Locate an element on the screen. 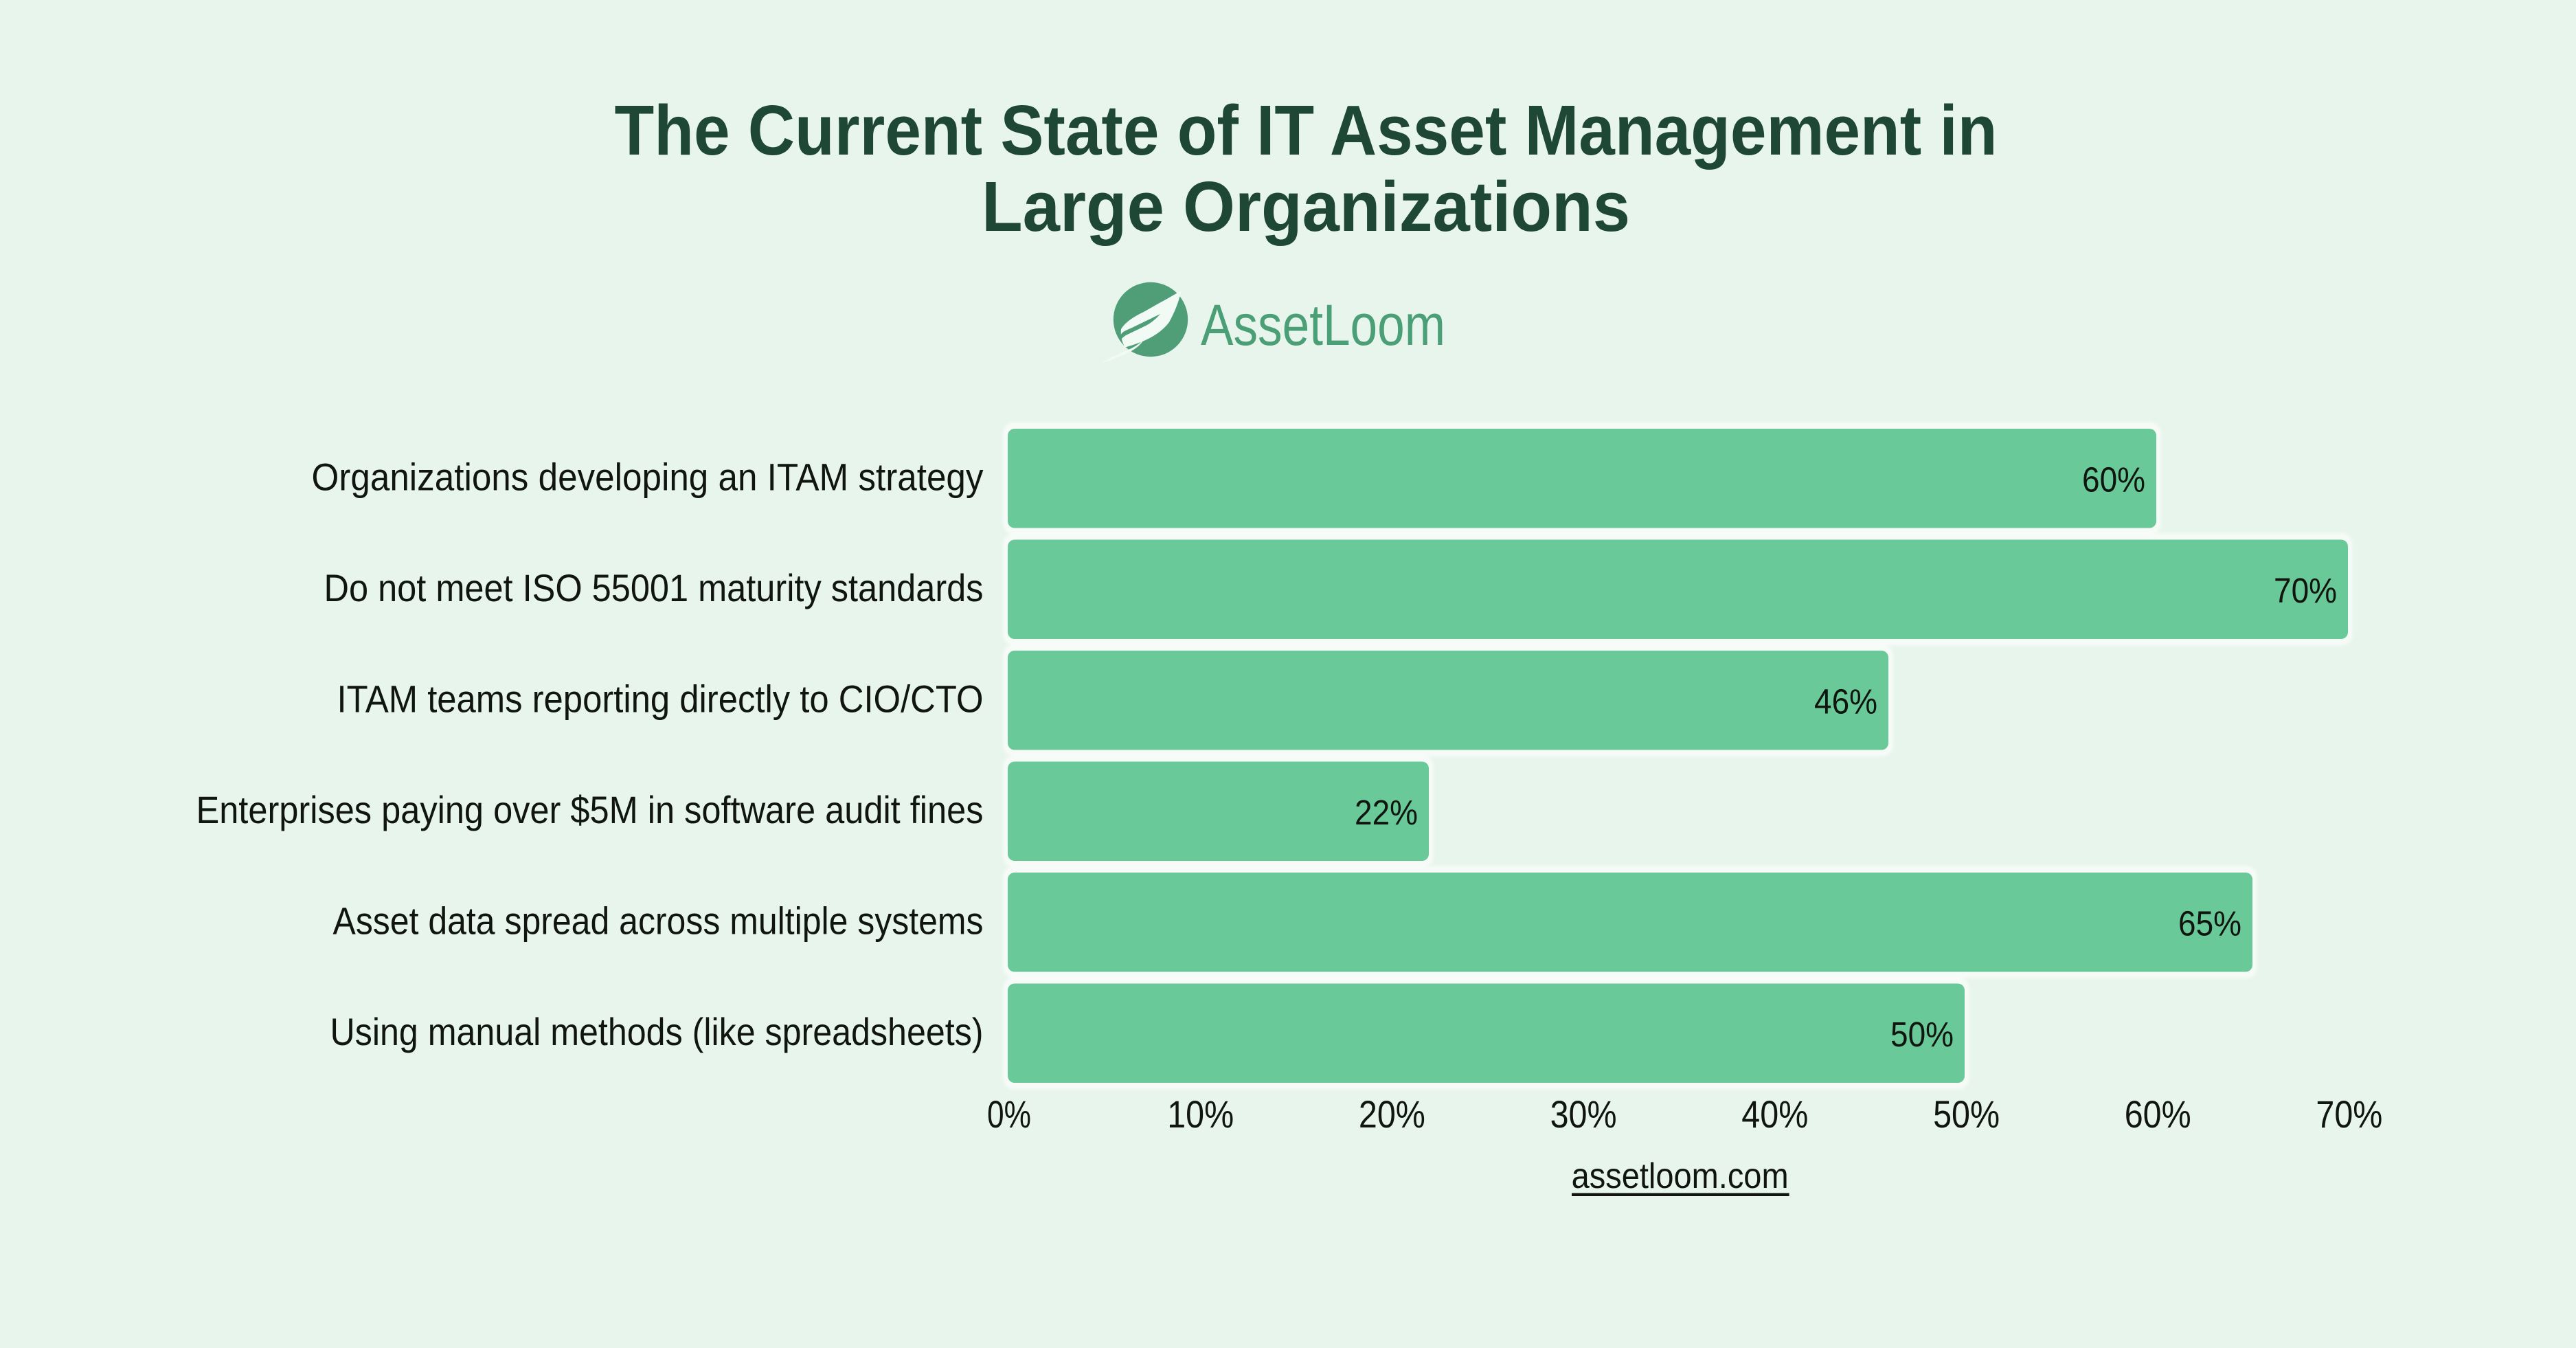  svg-text: 65% is located at coordinates (2209, 923).